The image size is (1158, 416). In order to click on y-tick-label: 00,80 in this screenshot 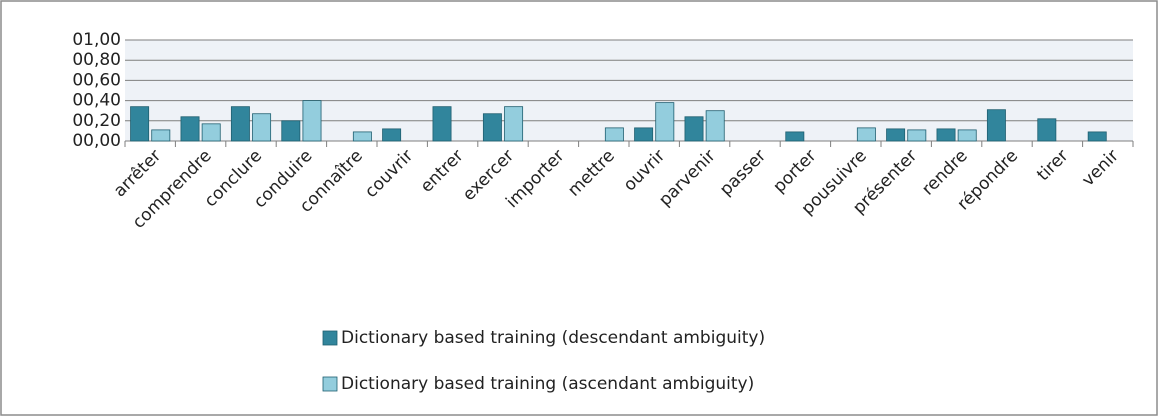, I will do `click(96, 60)`.